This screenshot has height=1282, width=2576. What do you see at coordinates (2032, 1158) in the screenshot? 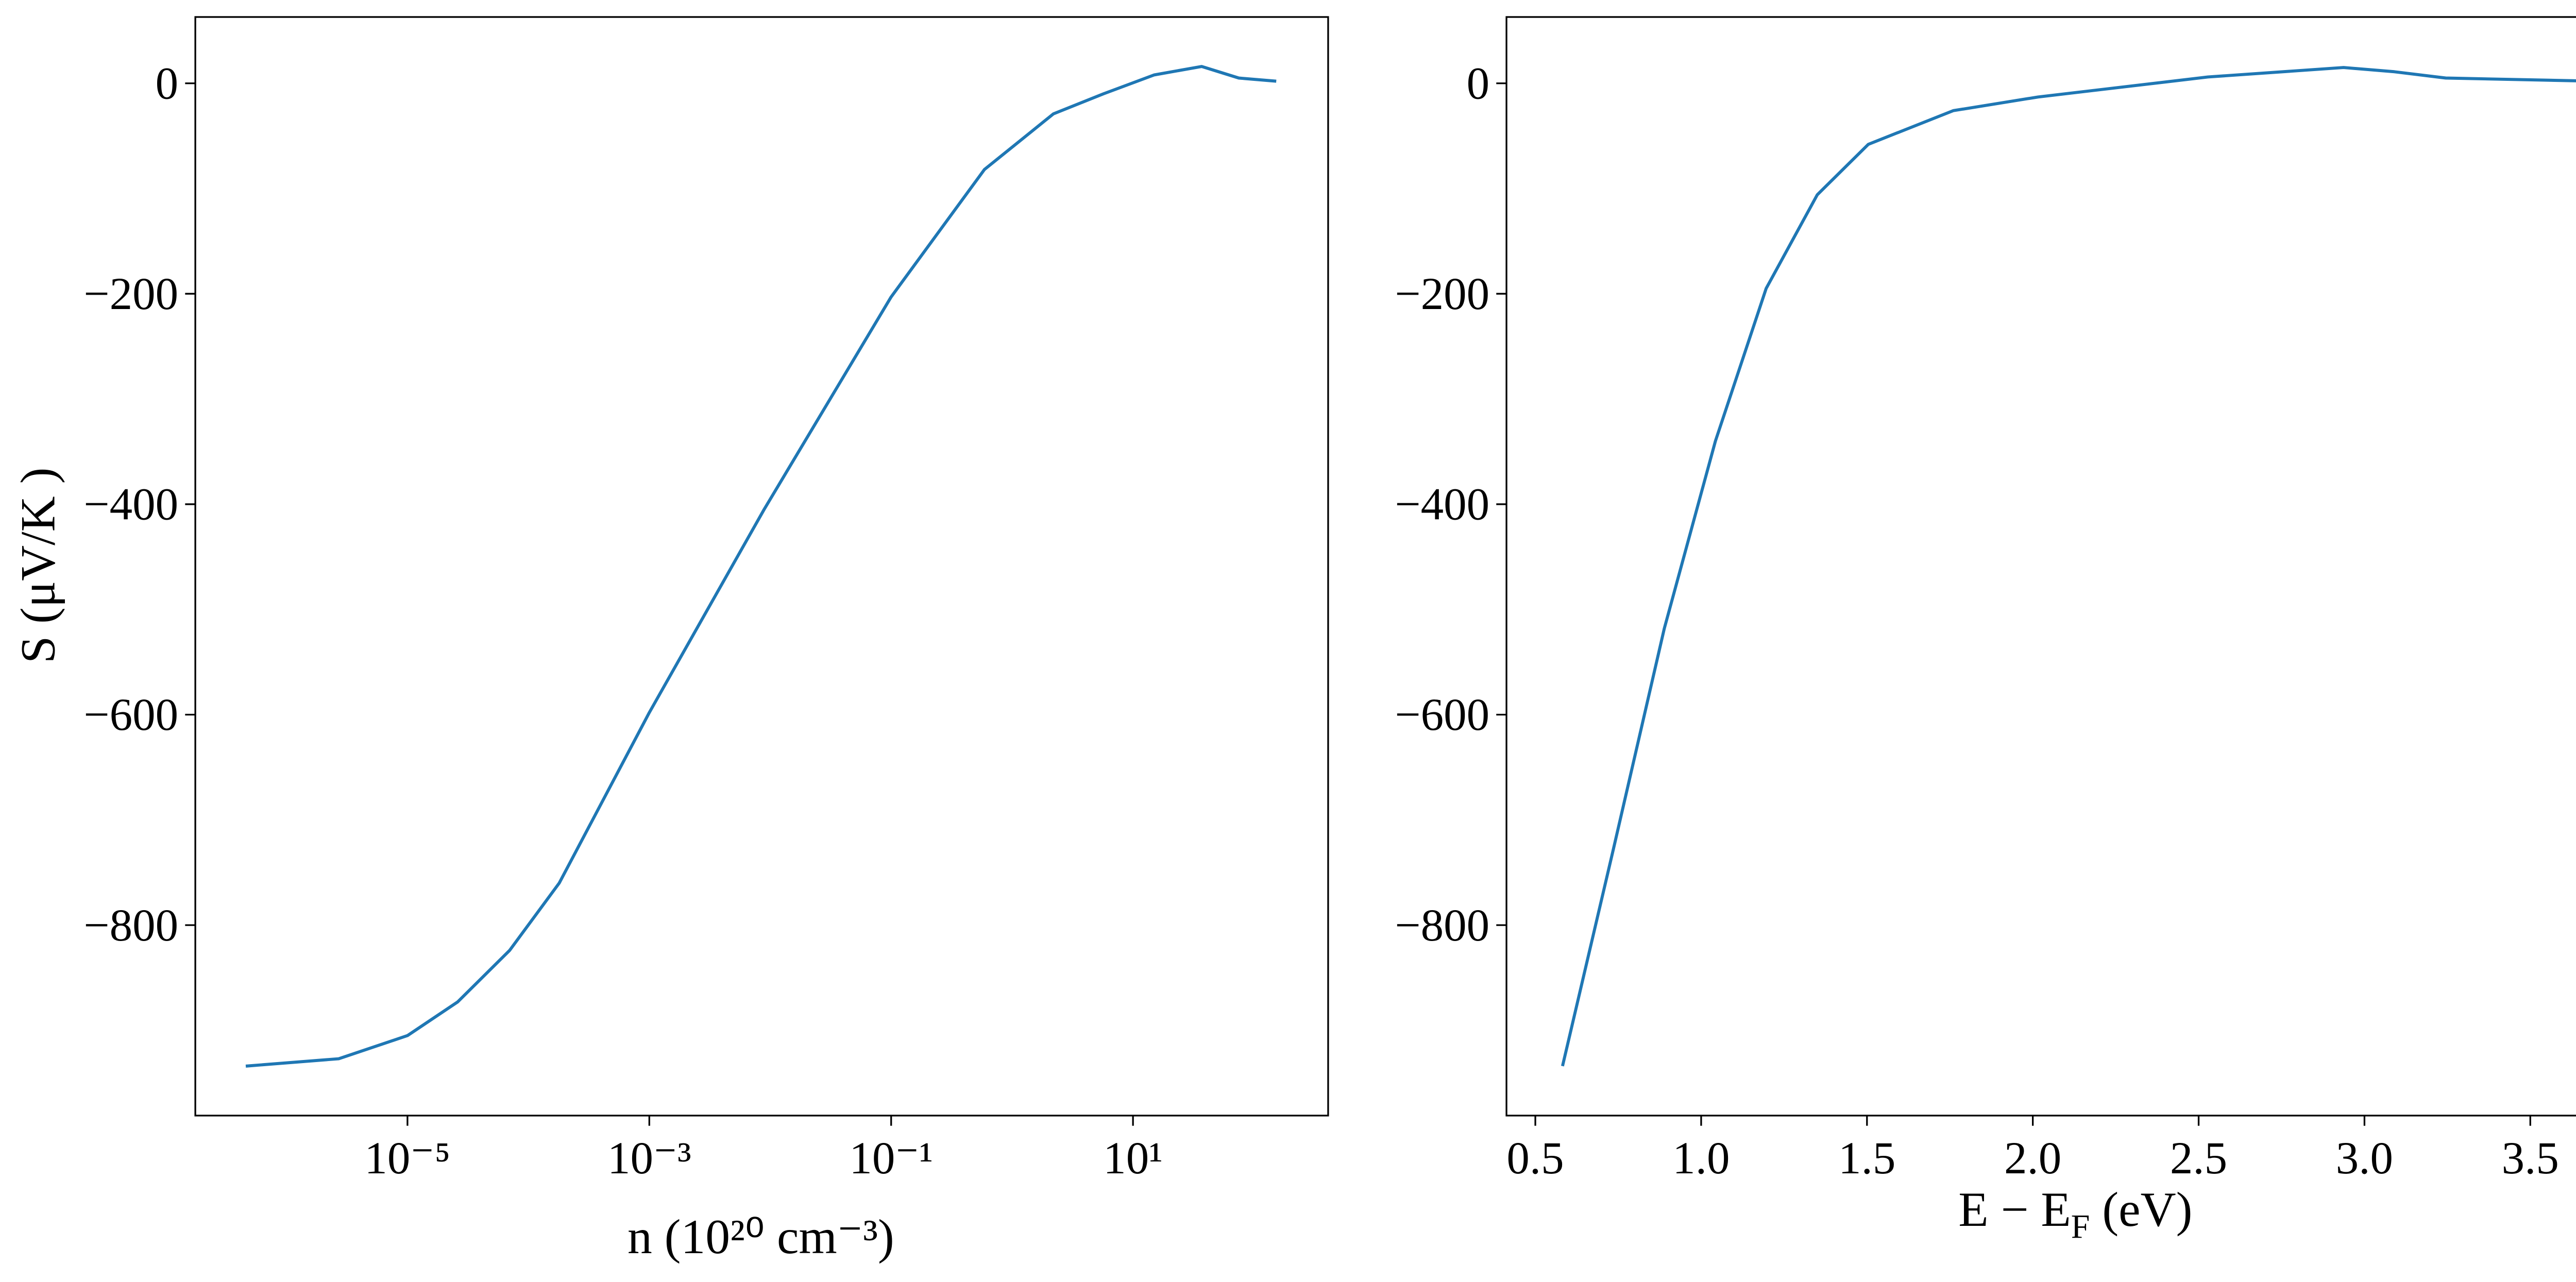
I see `x-tick-label: 2.0` at bounding box center [2032, 1158].